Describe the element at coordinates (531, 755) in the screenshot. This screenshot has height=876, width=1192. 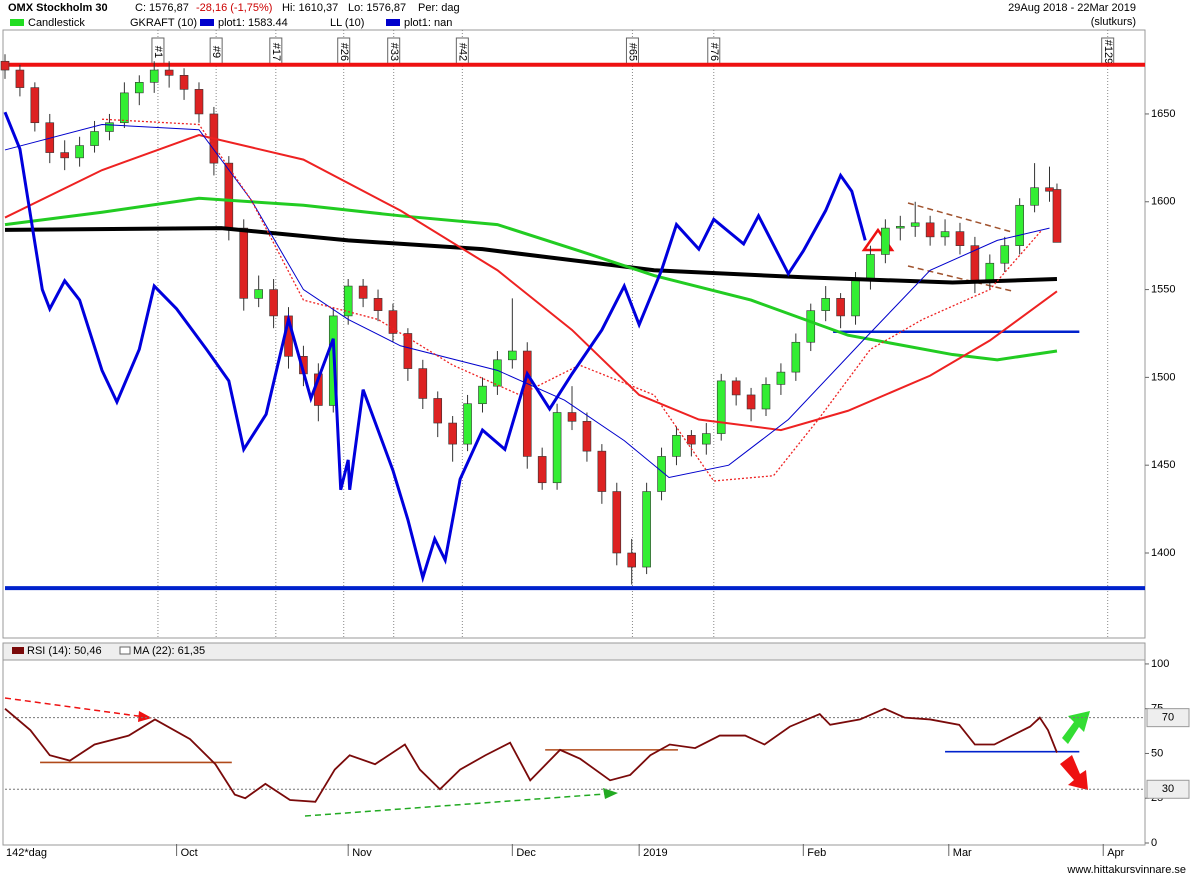
I see `rsi-line` at that location.